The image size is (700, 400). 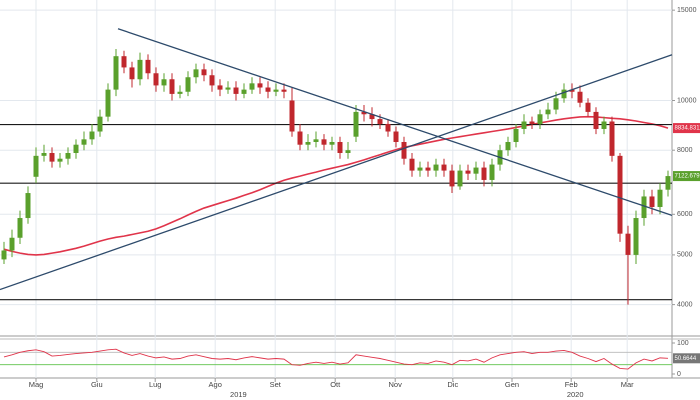 What do you see at coordinates (276, 384) in the screenshot?
I see `x-tick-label: Set` at bounding box center [276, 384].